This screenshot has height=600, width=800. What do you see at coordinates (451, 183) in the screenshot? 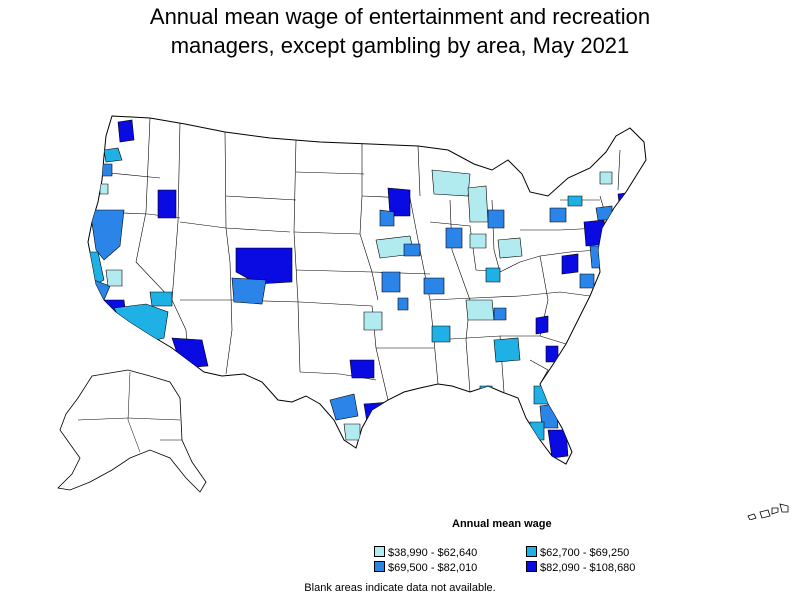
I see `area-wisconsin` at bounding box center [451, 183].